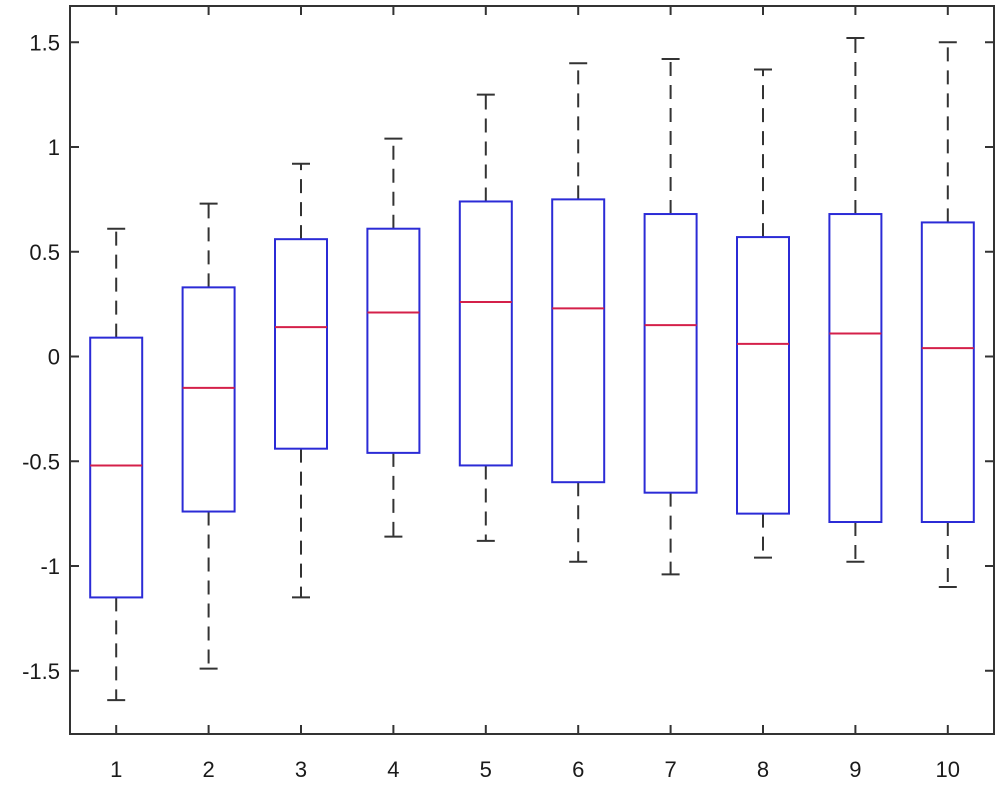 This screenshot has height=793, width=1000. Describe the element at coordinates (44, 42) in the screenshot. I see `y-tick-label: 1.5` at that location.